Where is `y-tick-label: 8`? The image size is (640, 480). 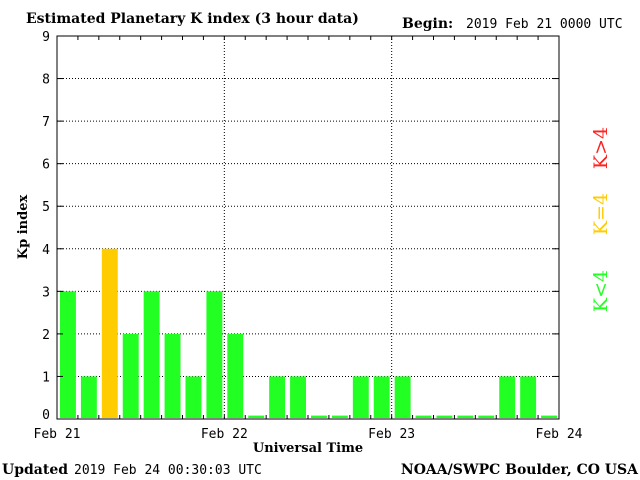 y-tick-label: 8 is located at coordinates (46, 80).